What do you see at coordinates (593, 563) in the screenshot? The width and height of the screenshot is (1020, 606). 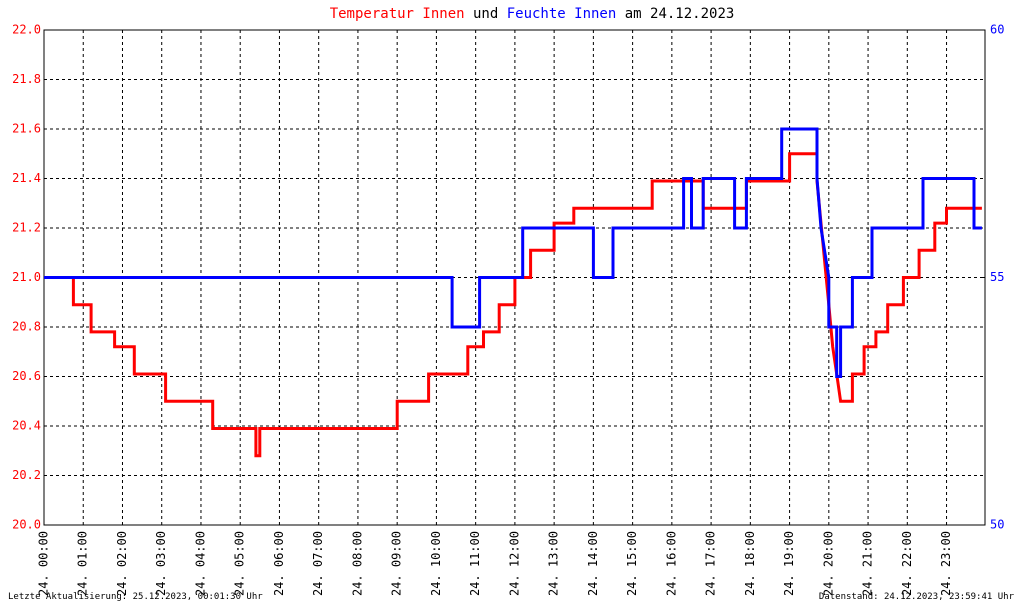 I see `x-tick-label: 24. 14:00` at bounding box center [593, 563].